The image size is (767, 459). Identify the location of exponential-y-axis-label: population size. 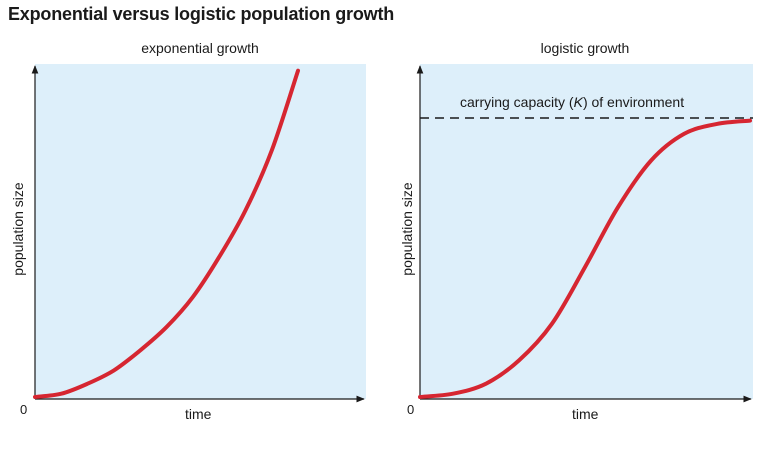
(18, 229).